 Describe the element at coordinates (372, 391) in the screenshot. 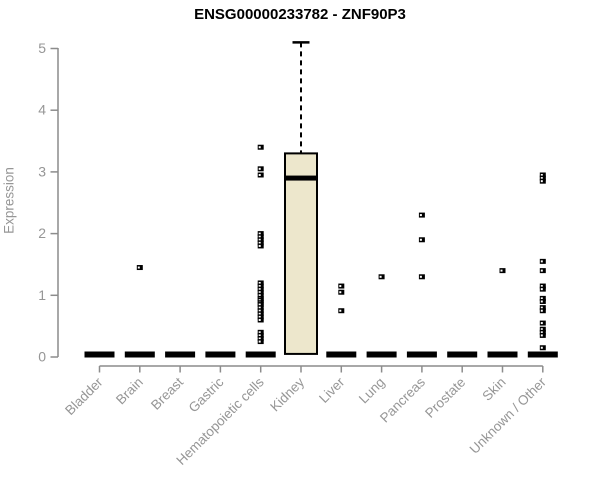

I see `x-tick-label: Lung` at that location.